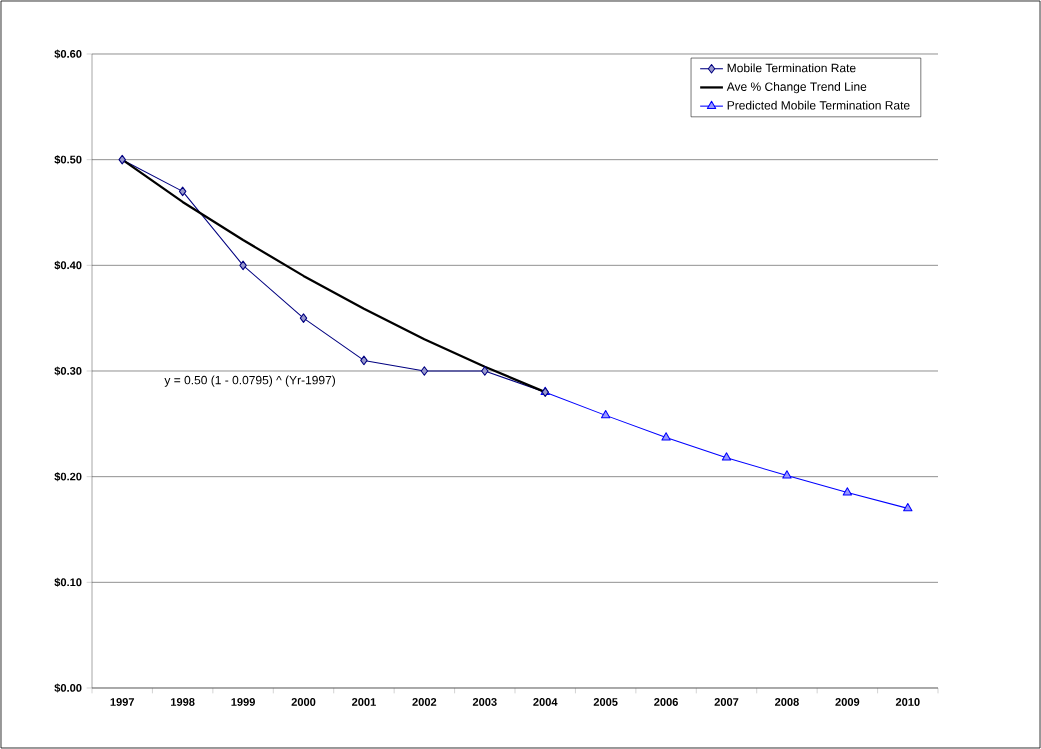  What do you see at coordinates (424, 702) in the screenshot?
I see `x-tick-label: 2002` at bounding box center [424, 702].